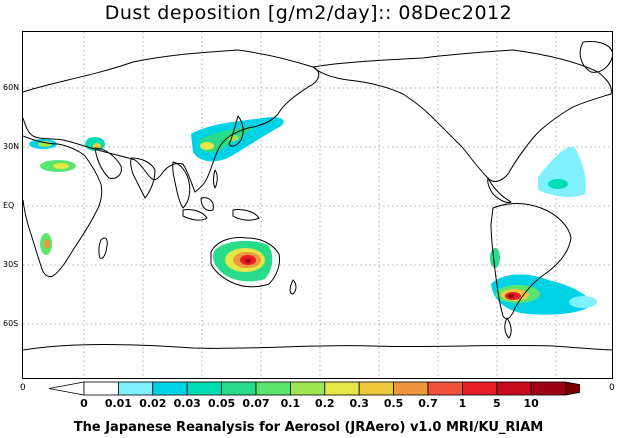 This screenshot has height=438, width=617. I want to click on lat-label-30n: 30N, so click(11, 146).